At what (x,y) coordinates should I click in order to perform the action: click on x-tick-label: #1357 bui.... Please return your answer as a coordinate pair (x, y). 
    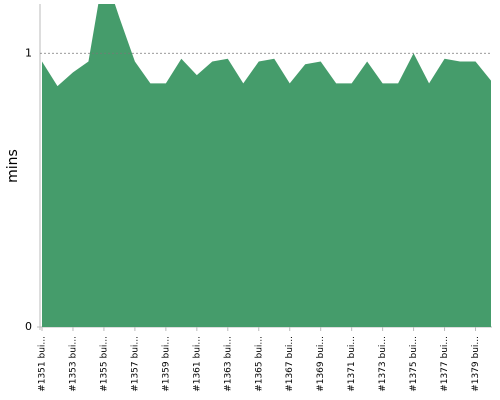
    Looking at the image, I should click on (135, 364).